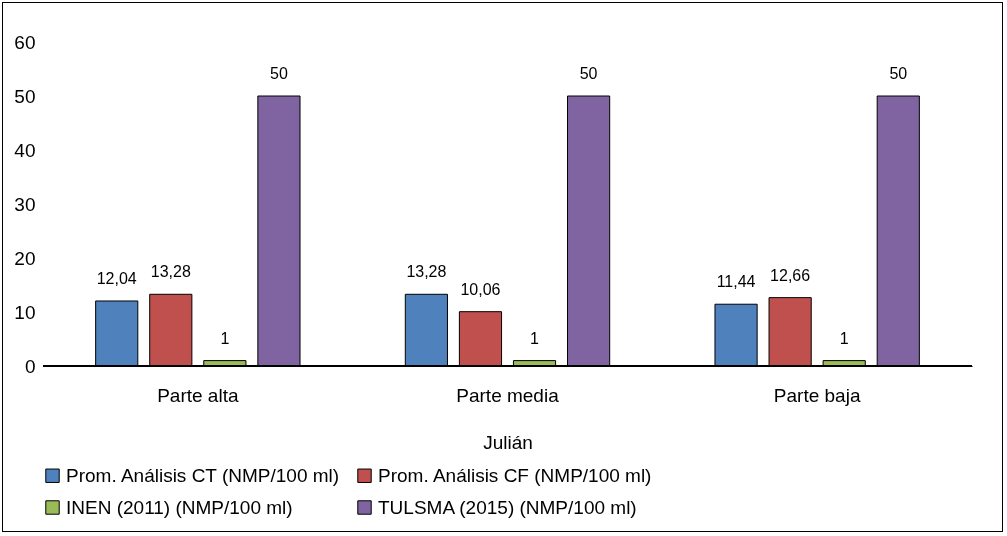  What do you see at coordinates (198, 395) in the screenshot?
I see `x-tick-label: Parte alta` at bounding box center [198, 395].